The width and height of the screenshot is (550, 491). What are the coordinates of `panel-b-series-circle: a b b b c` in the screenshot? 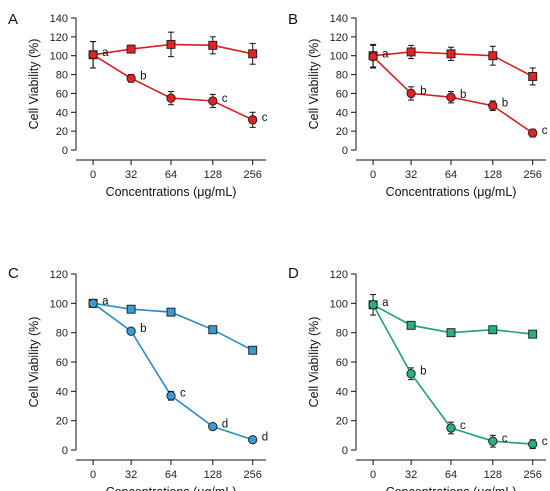 It's located at (458, 91).